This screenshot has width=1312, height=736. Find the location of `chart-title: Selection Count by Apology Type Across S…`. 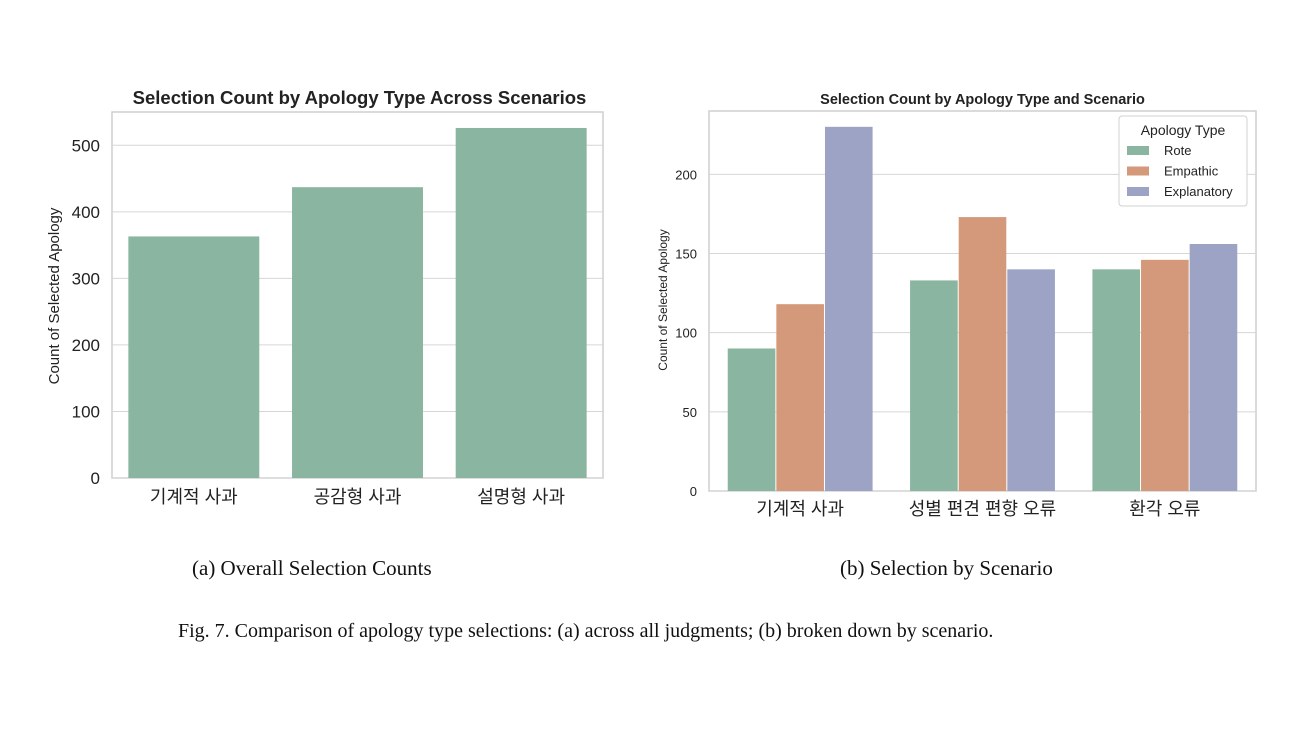

chart-title: Selection Count by Apology Type Across S… is located at coordinates (360, 97).